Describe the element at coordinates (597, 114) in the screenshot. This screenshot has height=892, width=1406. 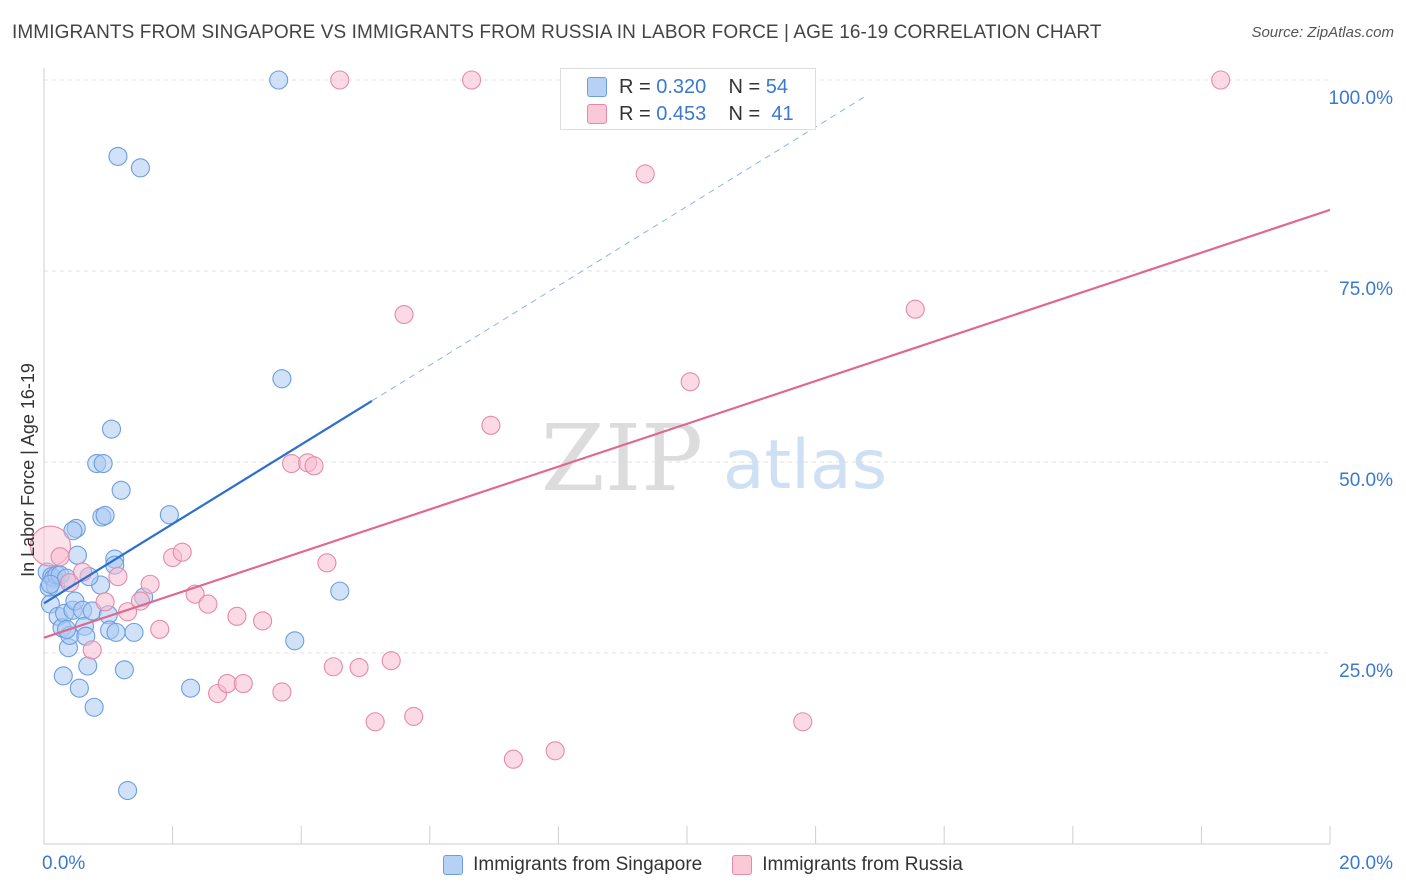
I see `russia-swatch` at that location.